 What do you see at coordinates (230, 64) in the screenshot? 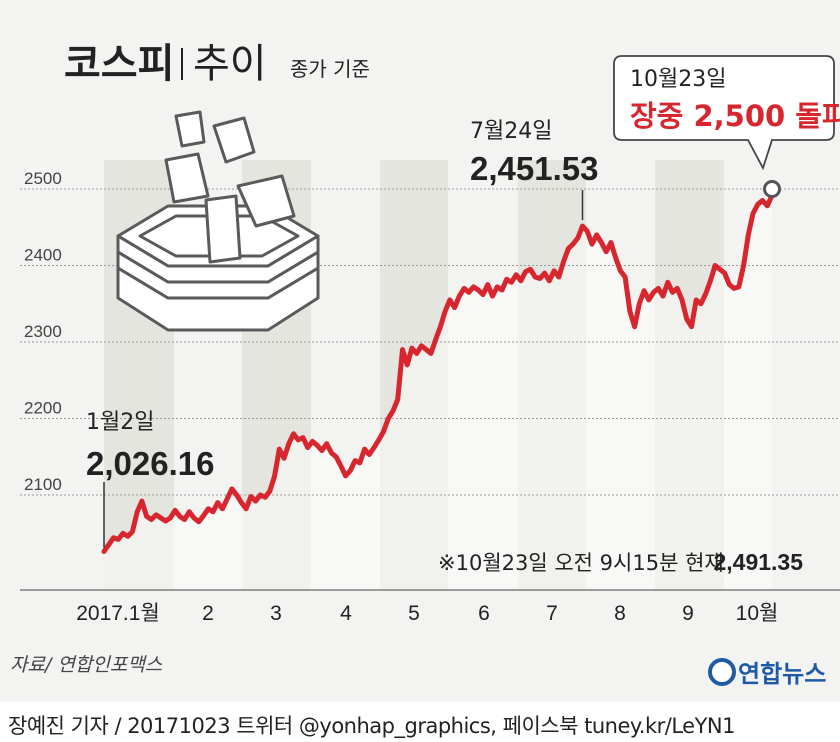
I see `title-sub: 추이` at bounding box center [230, 64].